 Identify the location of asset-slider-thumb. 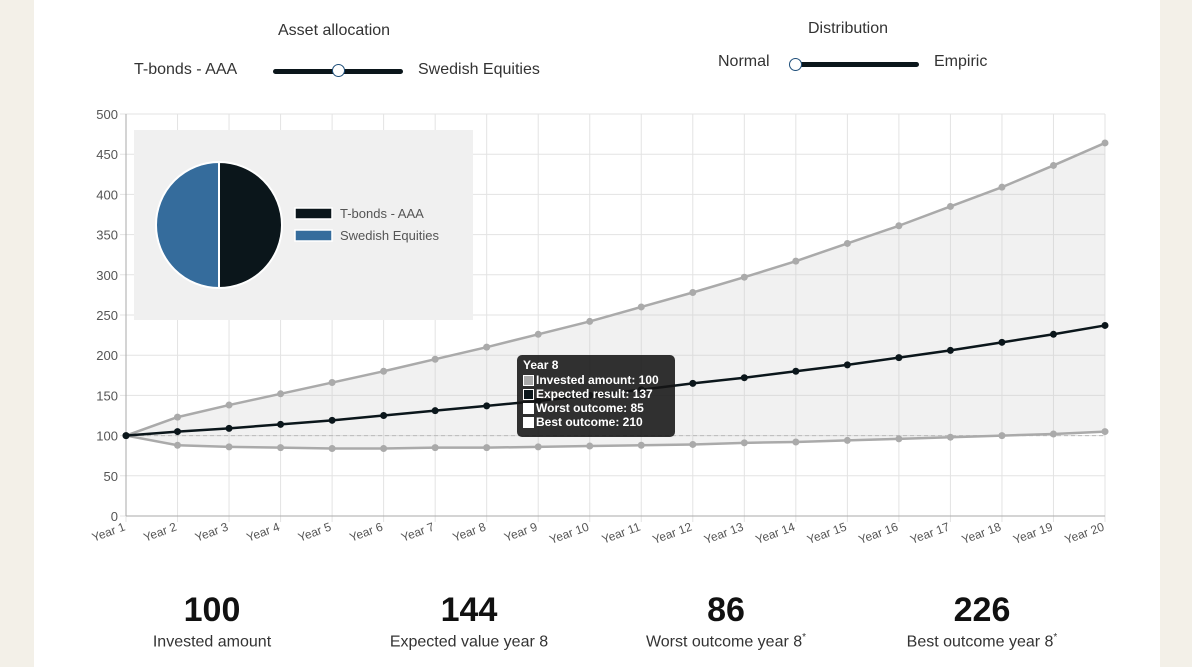
(338, 70).